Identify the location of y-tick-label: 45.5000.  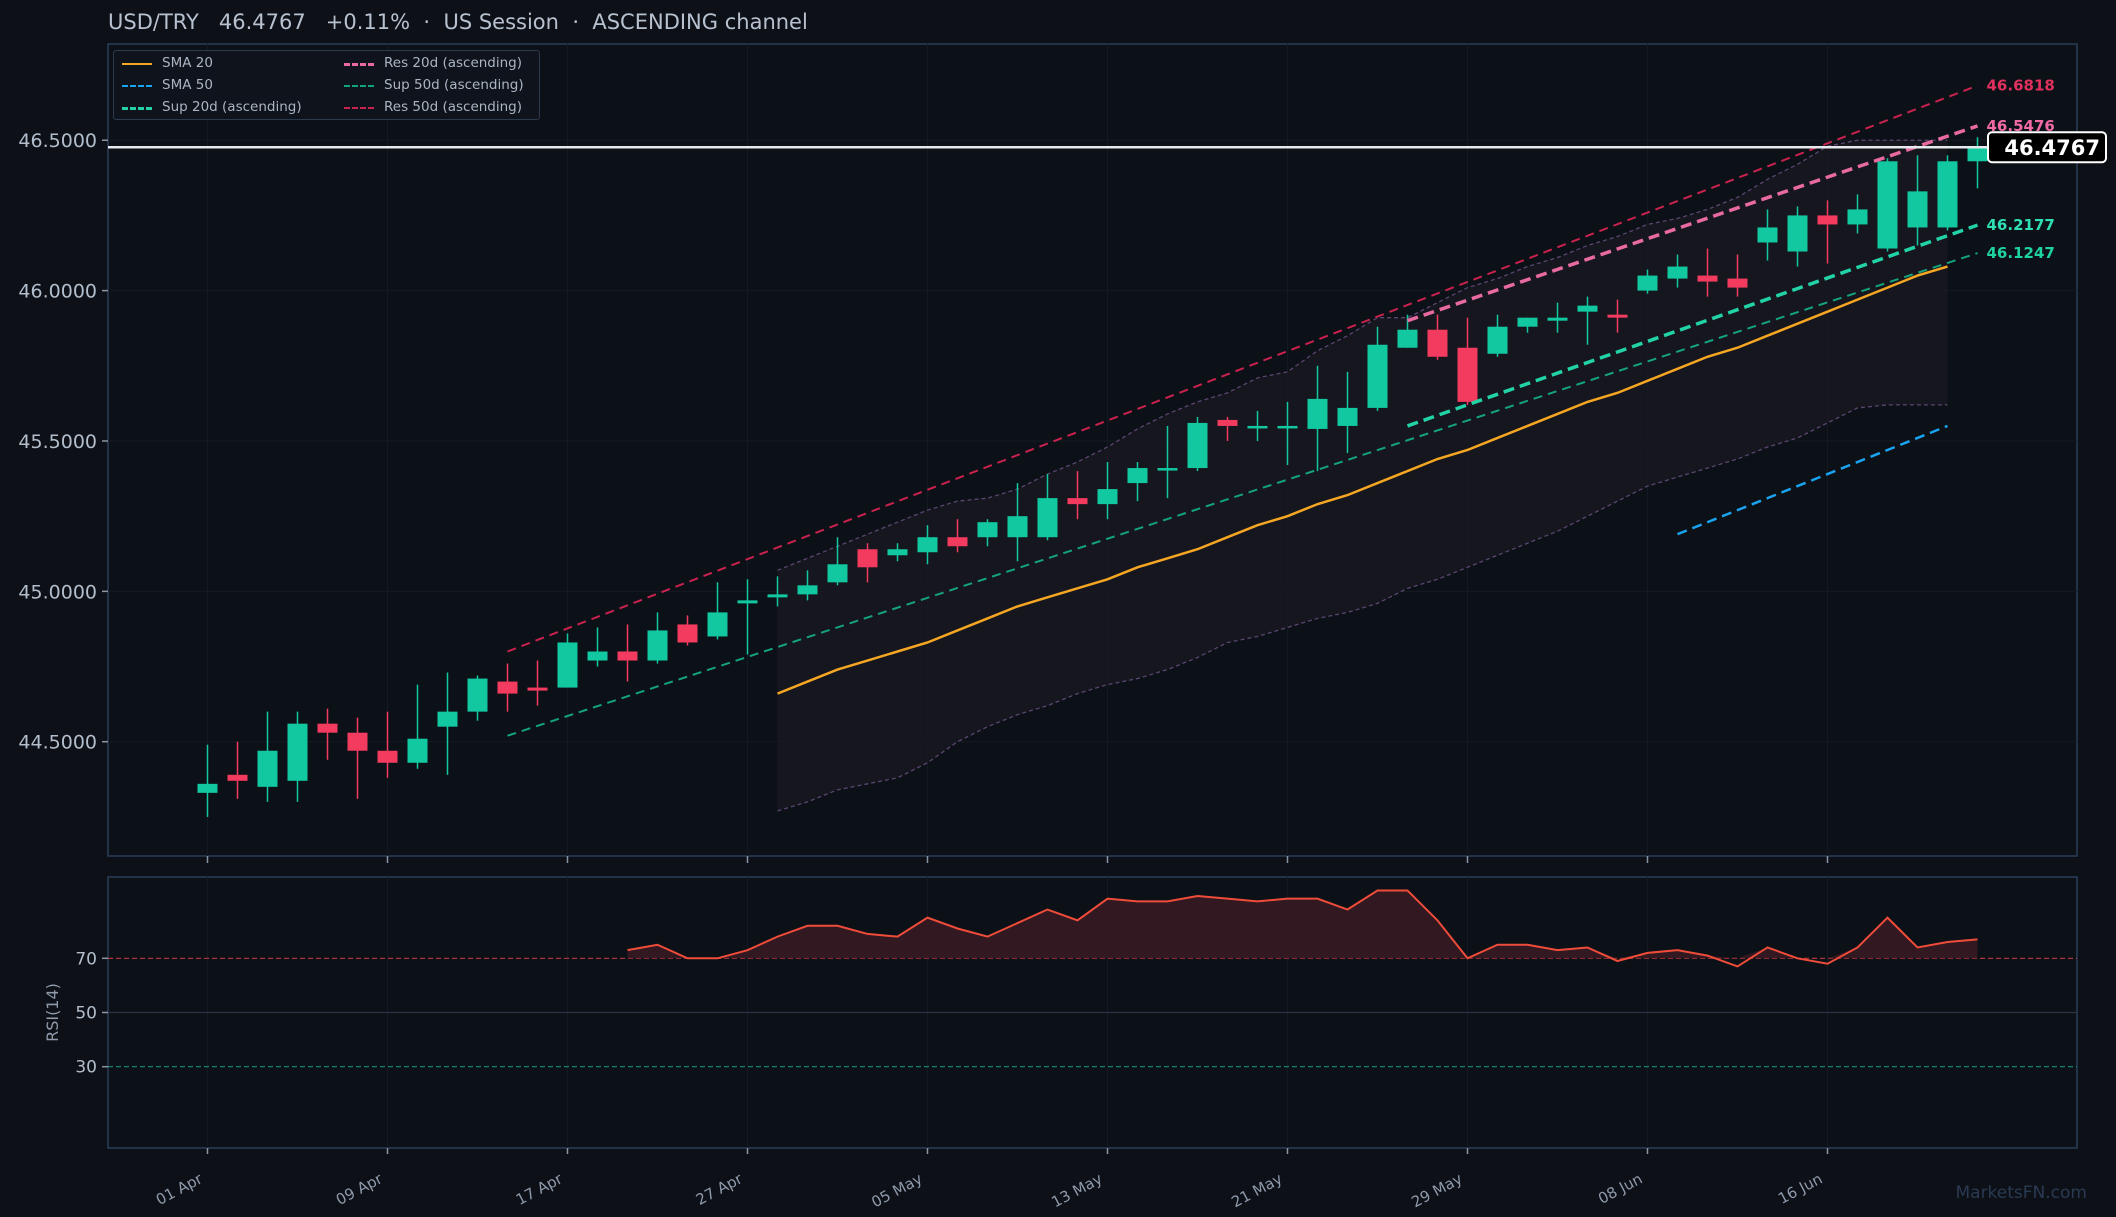
(57, 442).